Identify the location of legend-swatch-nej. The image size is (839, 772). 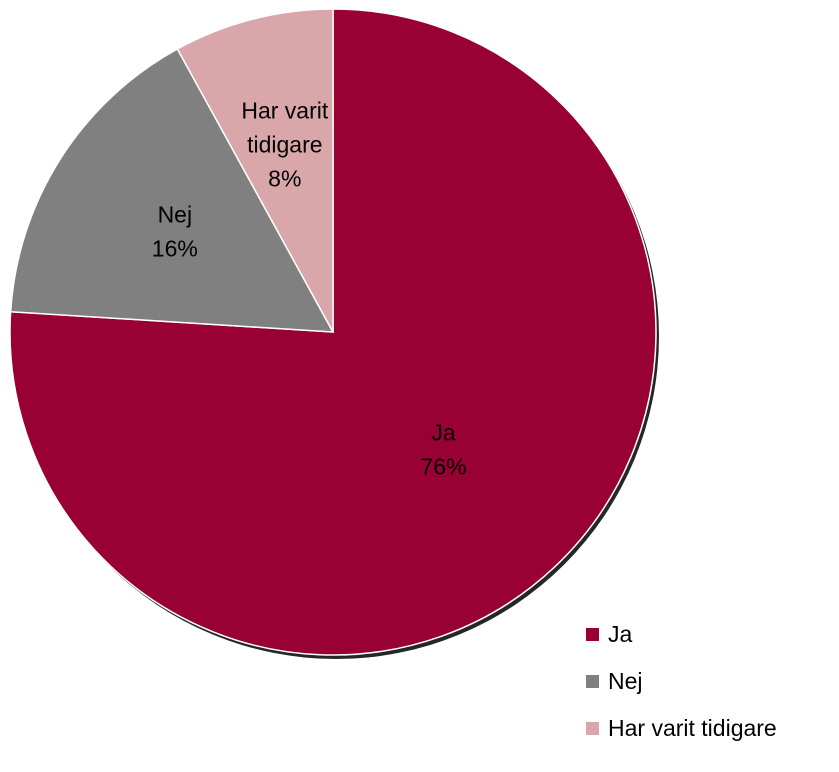
(592, 681).